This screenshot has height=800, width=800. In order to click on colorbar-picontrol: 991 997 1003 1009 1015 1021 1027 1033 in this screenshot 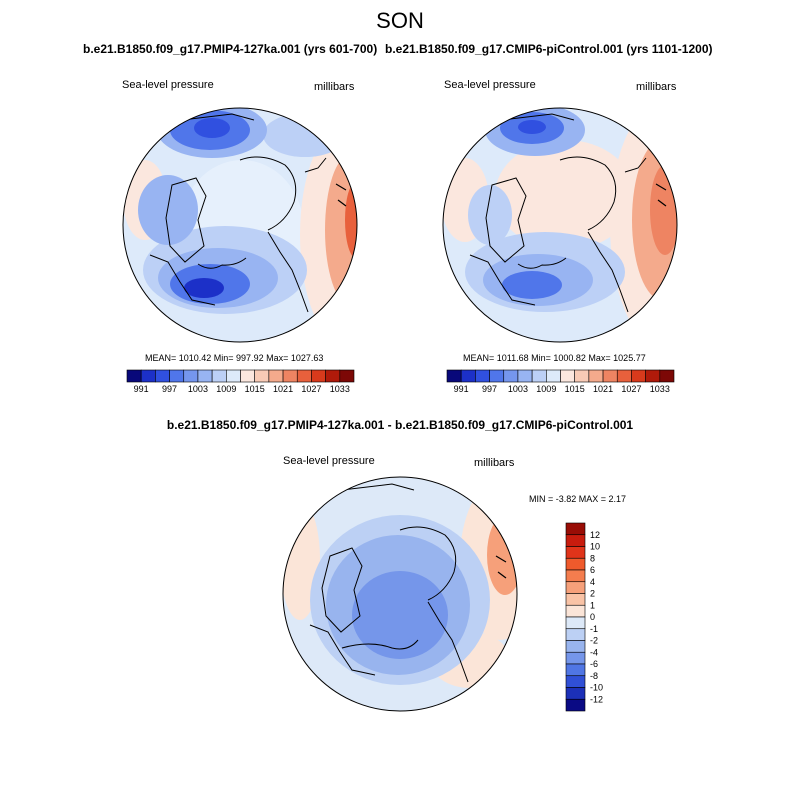, I will do `click(560, 381)`.